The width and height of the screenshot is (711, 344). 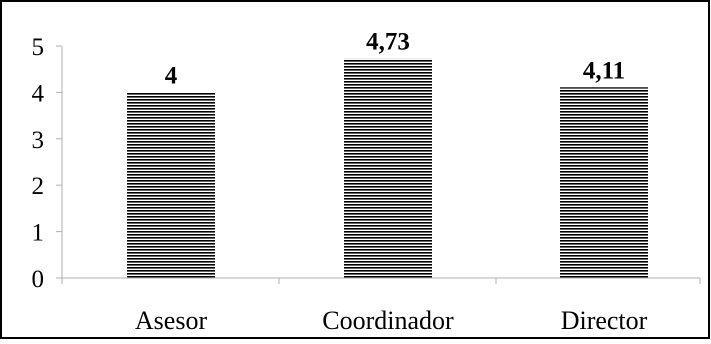 What do you see at coordinates (38, 140) in the screenshot?
I see `y-tick-label: 3` at bounding box center [38, 140].